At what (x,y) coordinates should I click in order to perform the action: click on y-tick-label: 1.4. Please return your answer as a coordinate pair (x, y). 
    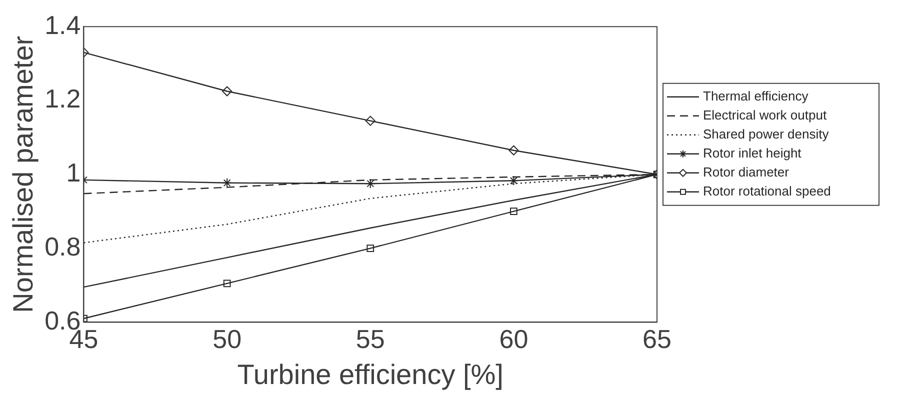
    Looking at the image, I should click on (62, 25).